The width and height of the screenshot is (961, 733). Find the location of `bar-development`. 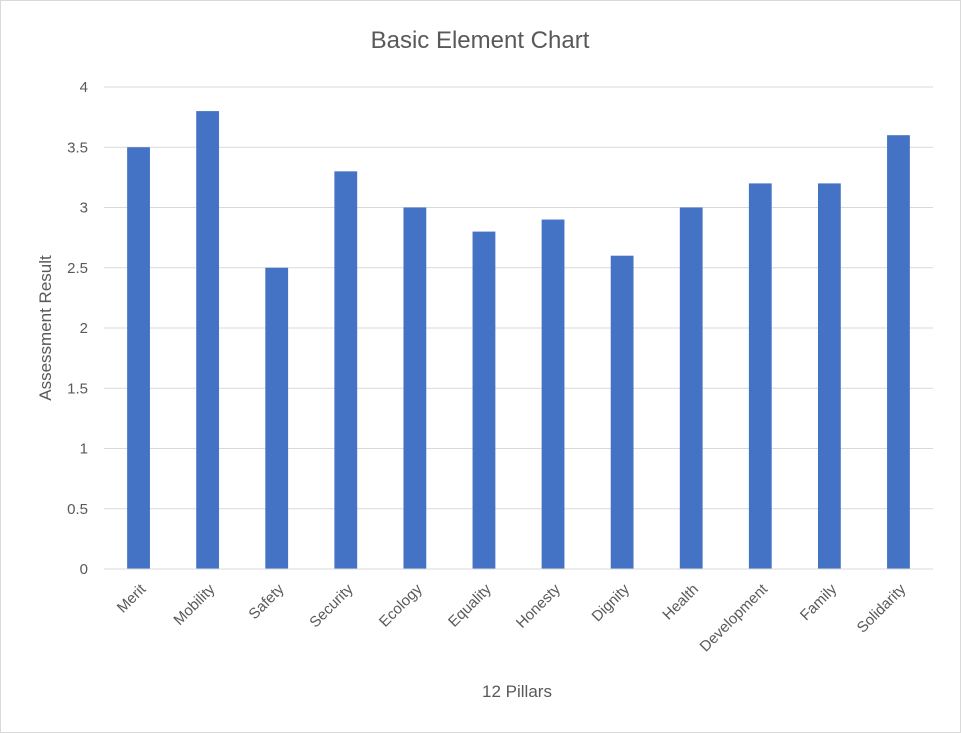

bar-development is located at coordinates (760, 376).